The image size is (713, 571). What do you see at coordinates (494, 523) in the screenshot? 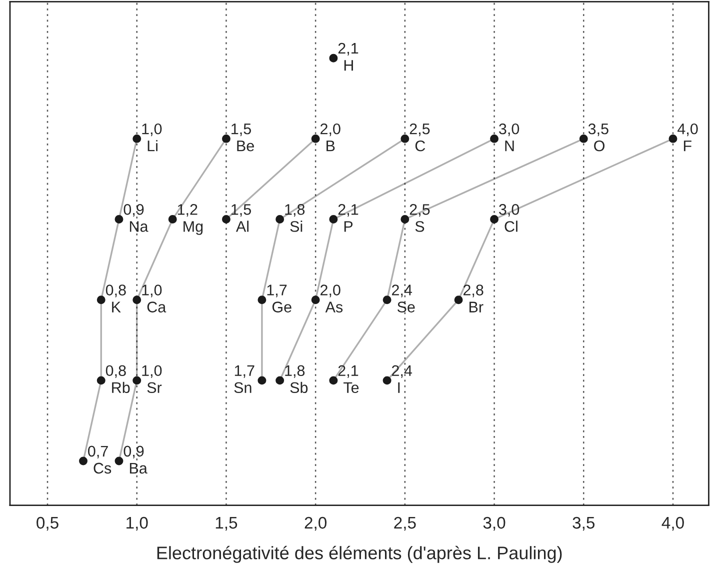
I see `x-tick-label: 3,0` at bounding box center [494, 523].